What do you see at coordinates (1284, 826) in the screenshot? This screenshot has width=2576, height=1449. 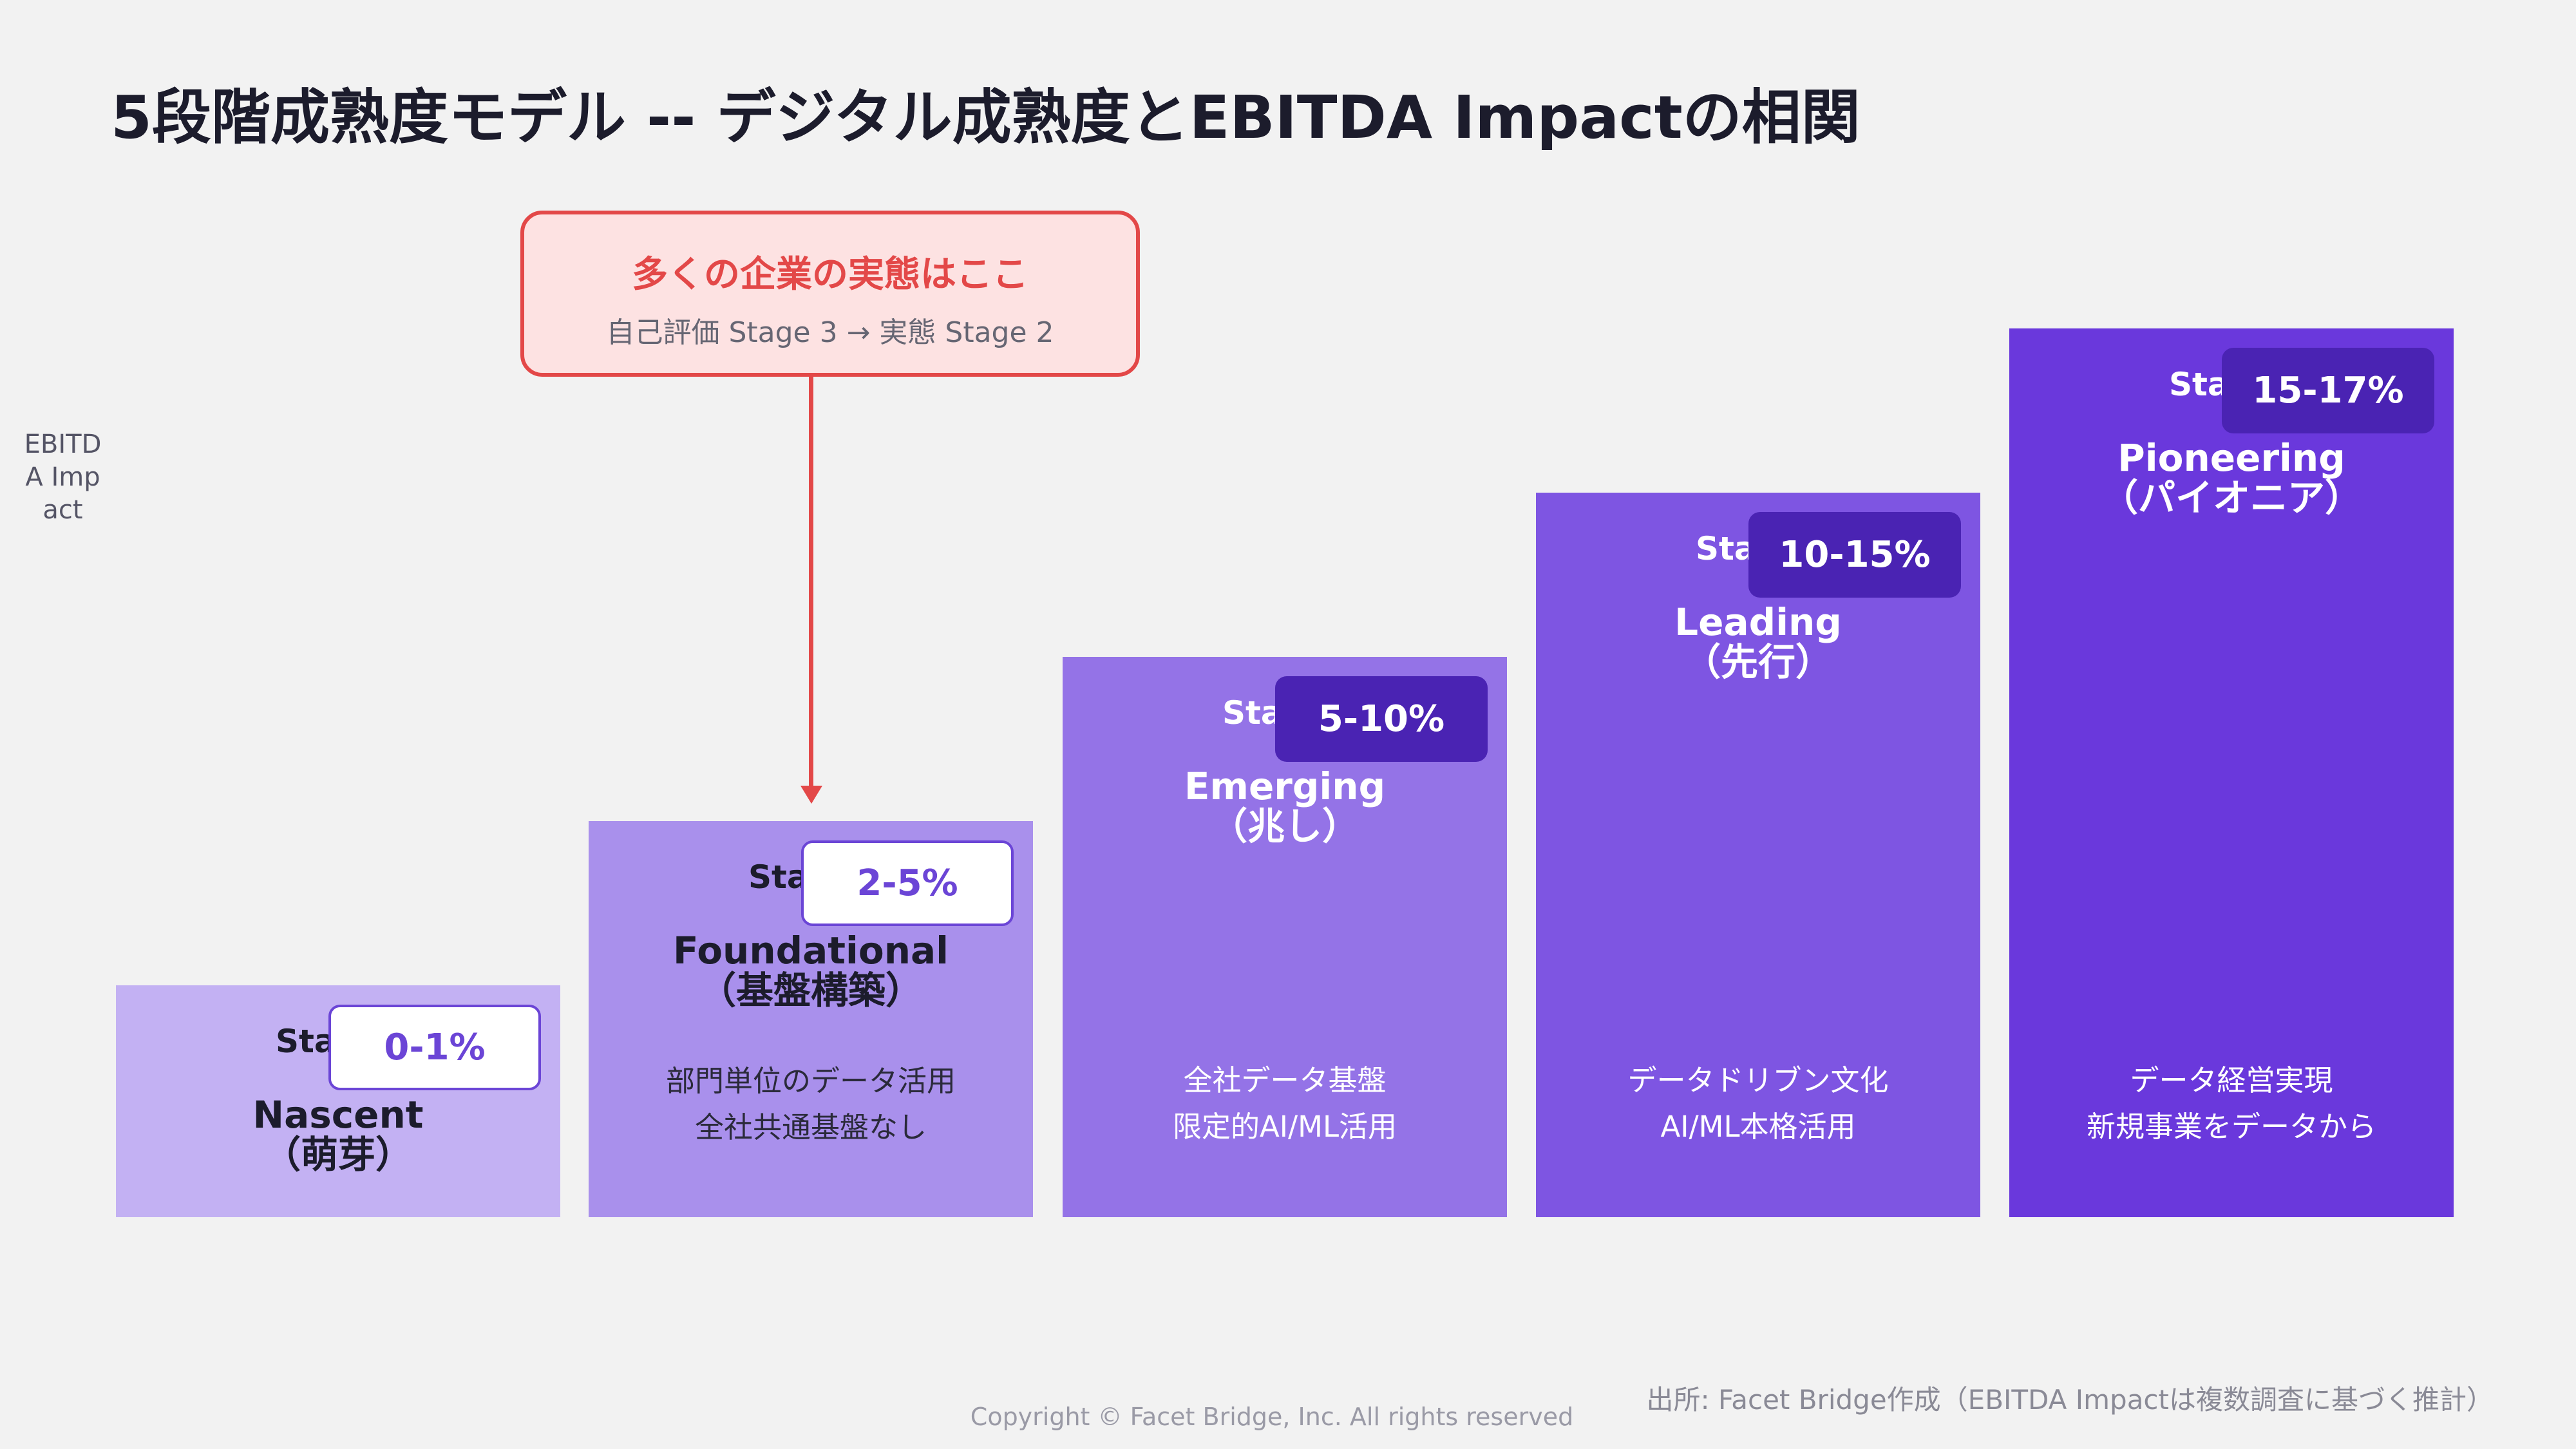 I see `stage-3-name-ja: （兆し）` at bounding box center [1284, 826].